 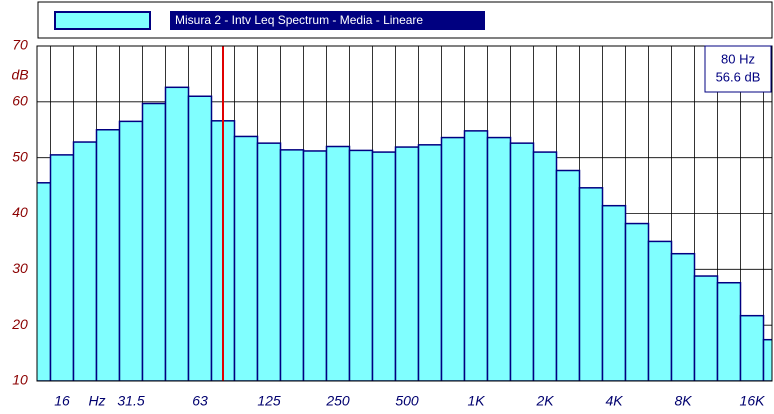 What do you see at coordinates (20, 212) in the screenshot?
I see `y-tick-label: 40` at bounding box center [20, 212].